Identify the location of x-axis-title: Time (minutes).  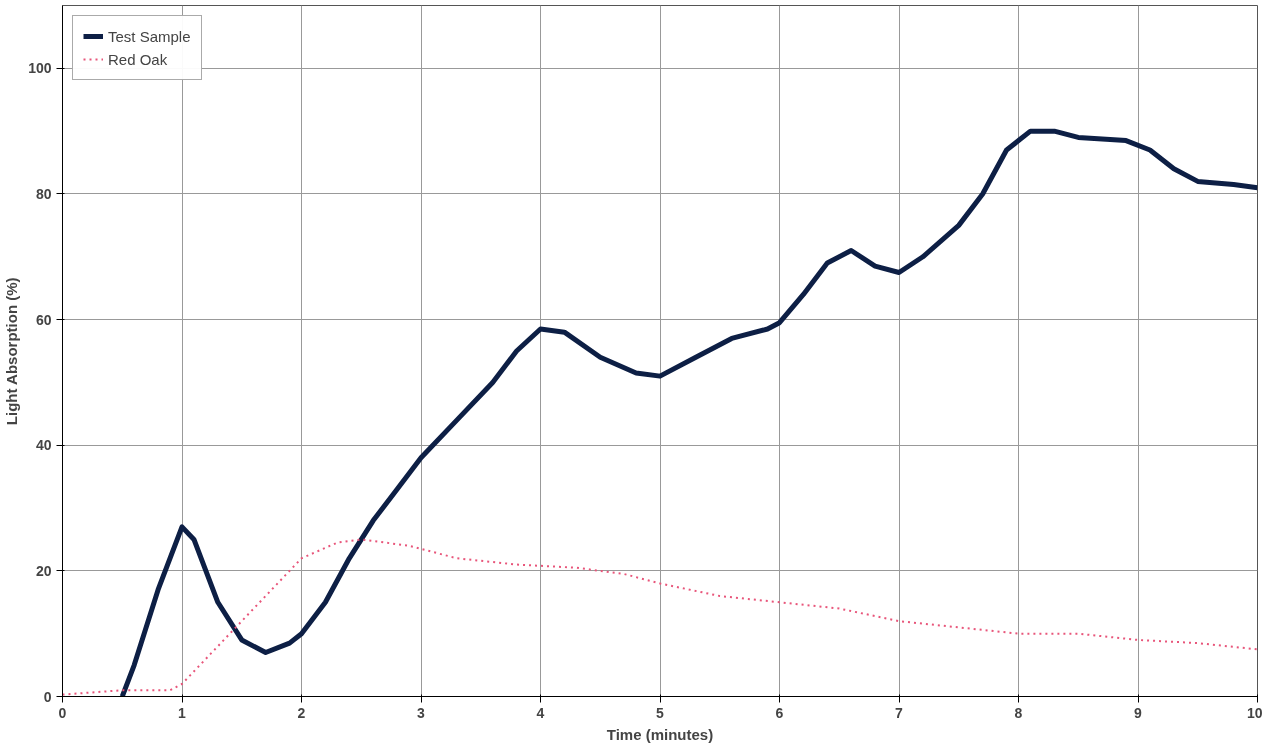
(660, 734).